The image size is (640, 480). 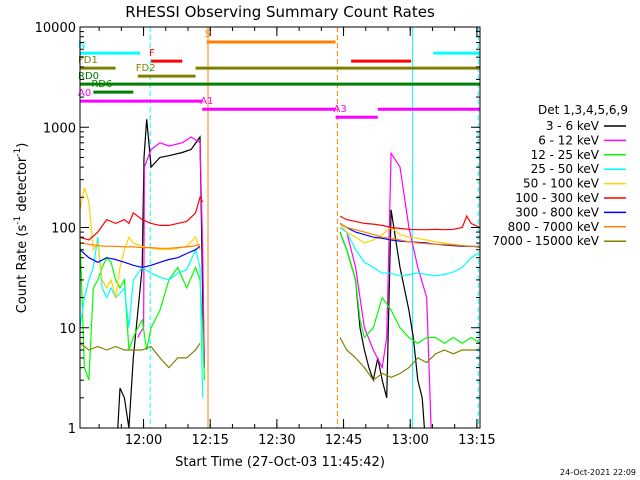 What do you see at coordinates (573, 126) in the screenshot?
I see `legend-label-3-6-kev: 3 - 6 keV` at bounding box center [573, 126].